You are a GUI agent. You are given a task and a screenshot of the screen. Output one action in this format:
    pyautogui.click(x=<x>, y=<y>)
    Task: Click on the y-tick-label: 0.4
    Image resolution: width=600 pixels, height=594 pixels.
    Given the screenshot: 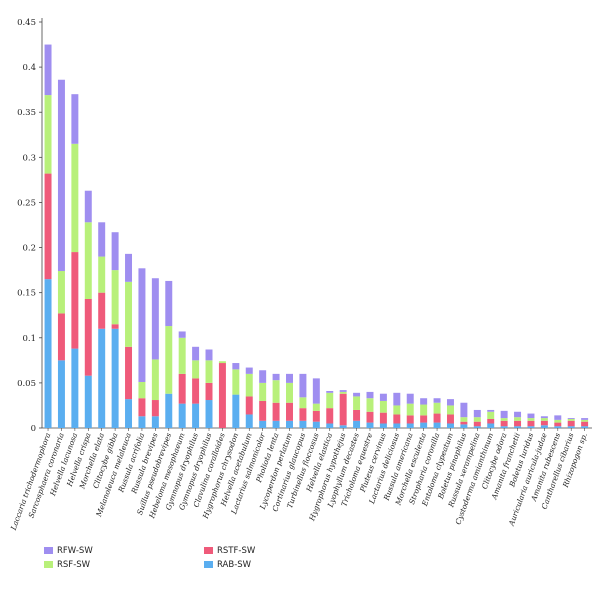 What is the action you would take?
    pyautogui.click(x=29, y=68)
    